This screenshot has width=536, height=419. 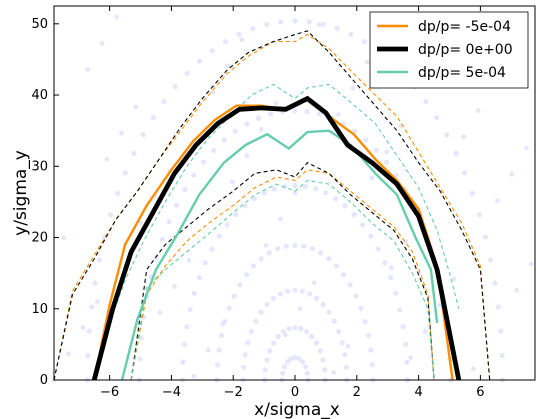 I want to click on legend-label: dp/p= 0e+00, so click(x=465, y=50).